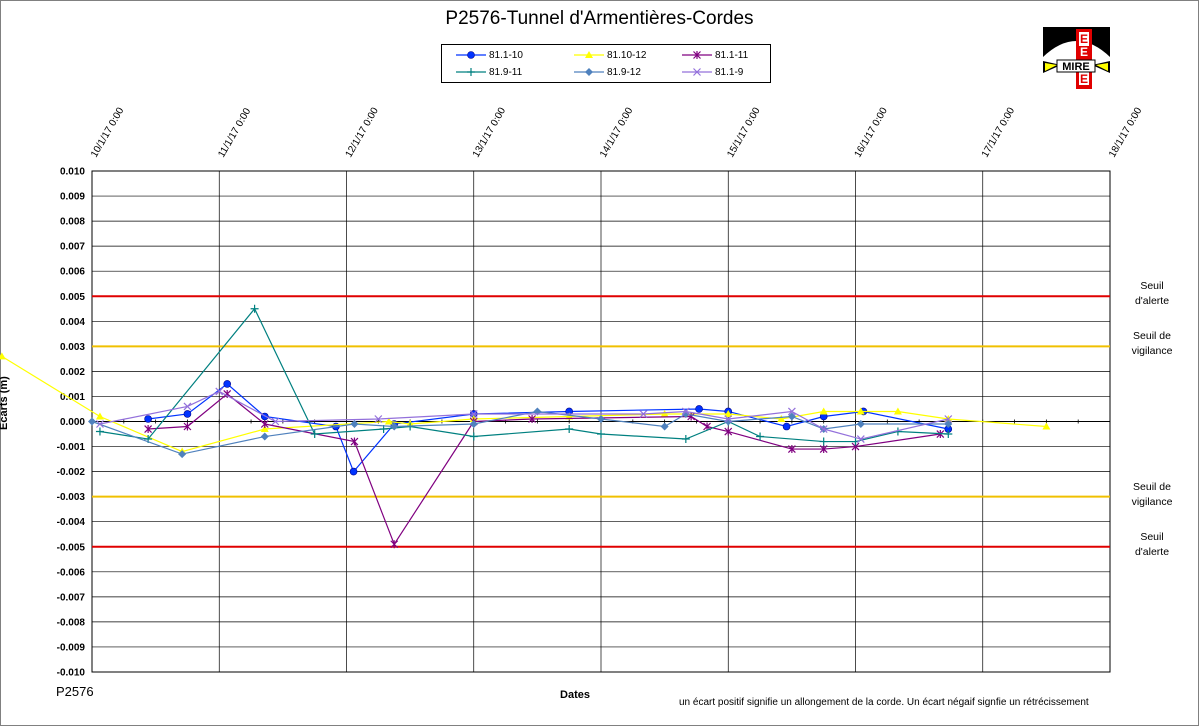 This screenshot has width=1199, height=726. I want to click on x-tick-label: 18/1/17 0:00, so click(1126, 132).